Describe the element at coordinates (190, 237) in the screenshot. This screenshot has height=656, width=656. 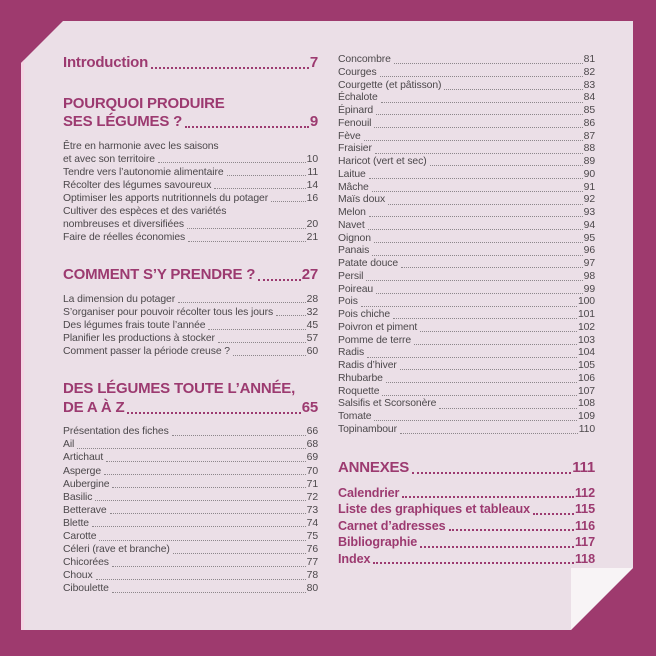
I see `toc-line: Faire de réelles économies 21` at that location.